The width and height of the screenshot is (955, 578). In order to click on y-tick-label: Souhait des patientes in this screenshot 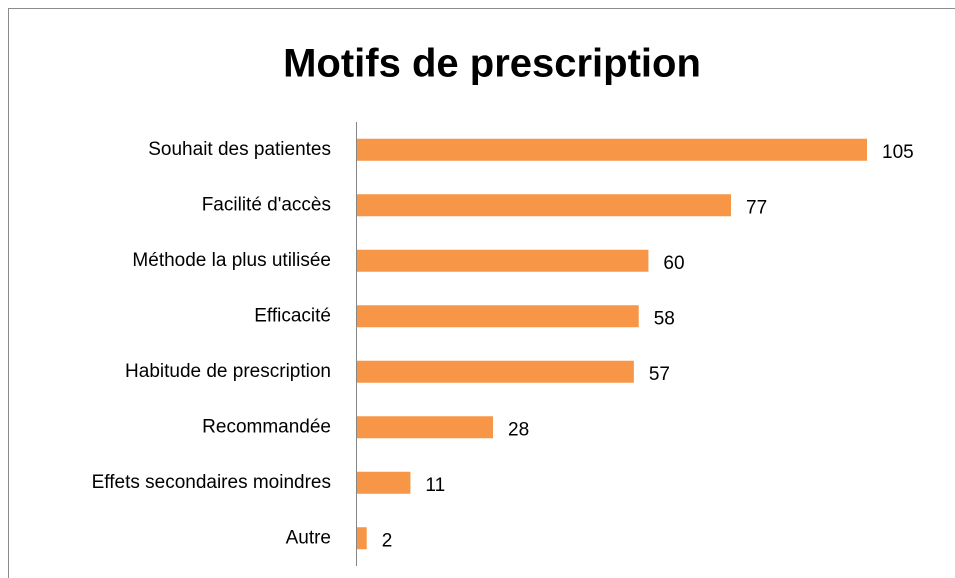, I will do `click(239, 149)`.